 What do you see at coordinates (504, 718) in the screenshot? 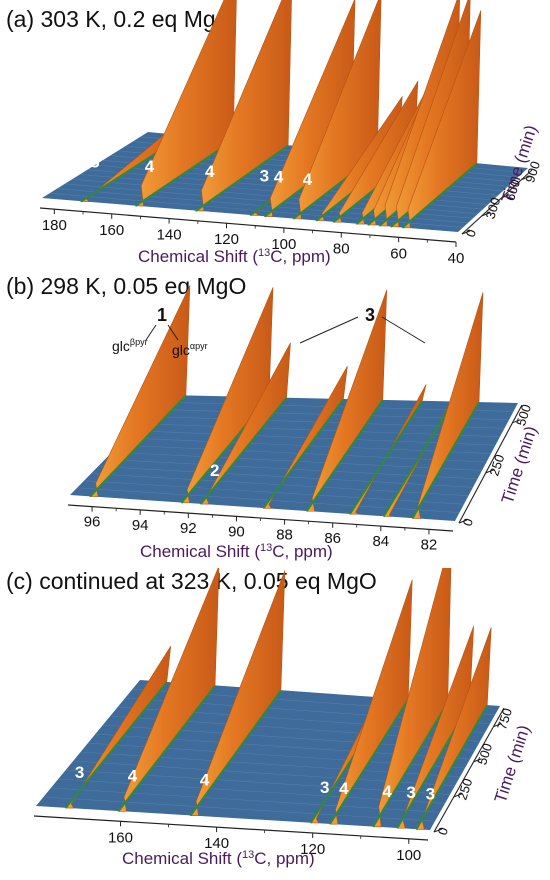
I see `time-tick-label: 750` at bounding box center [504, 718].